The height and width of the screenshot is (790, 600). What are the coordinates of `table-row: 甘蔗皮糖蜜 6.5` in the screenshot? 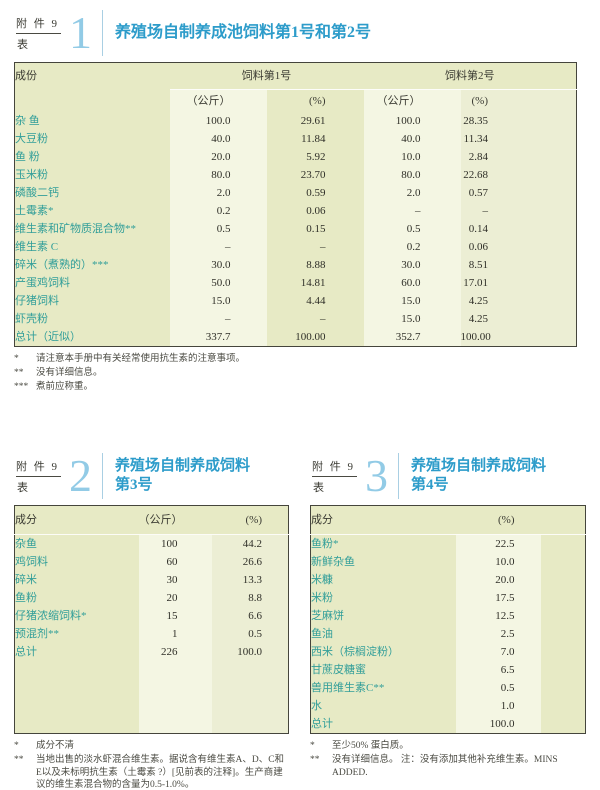 It's located at (448, 670).